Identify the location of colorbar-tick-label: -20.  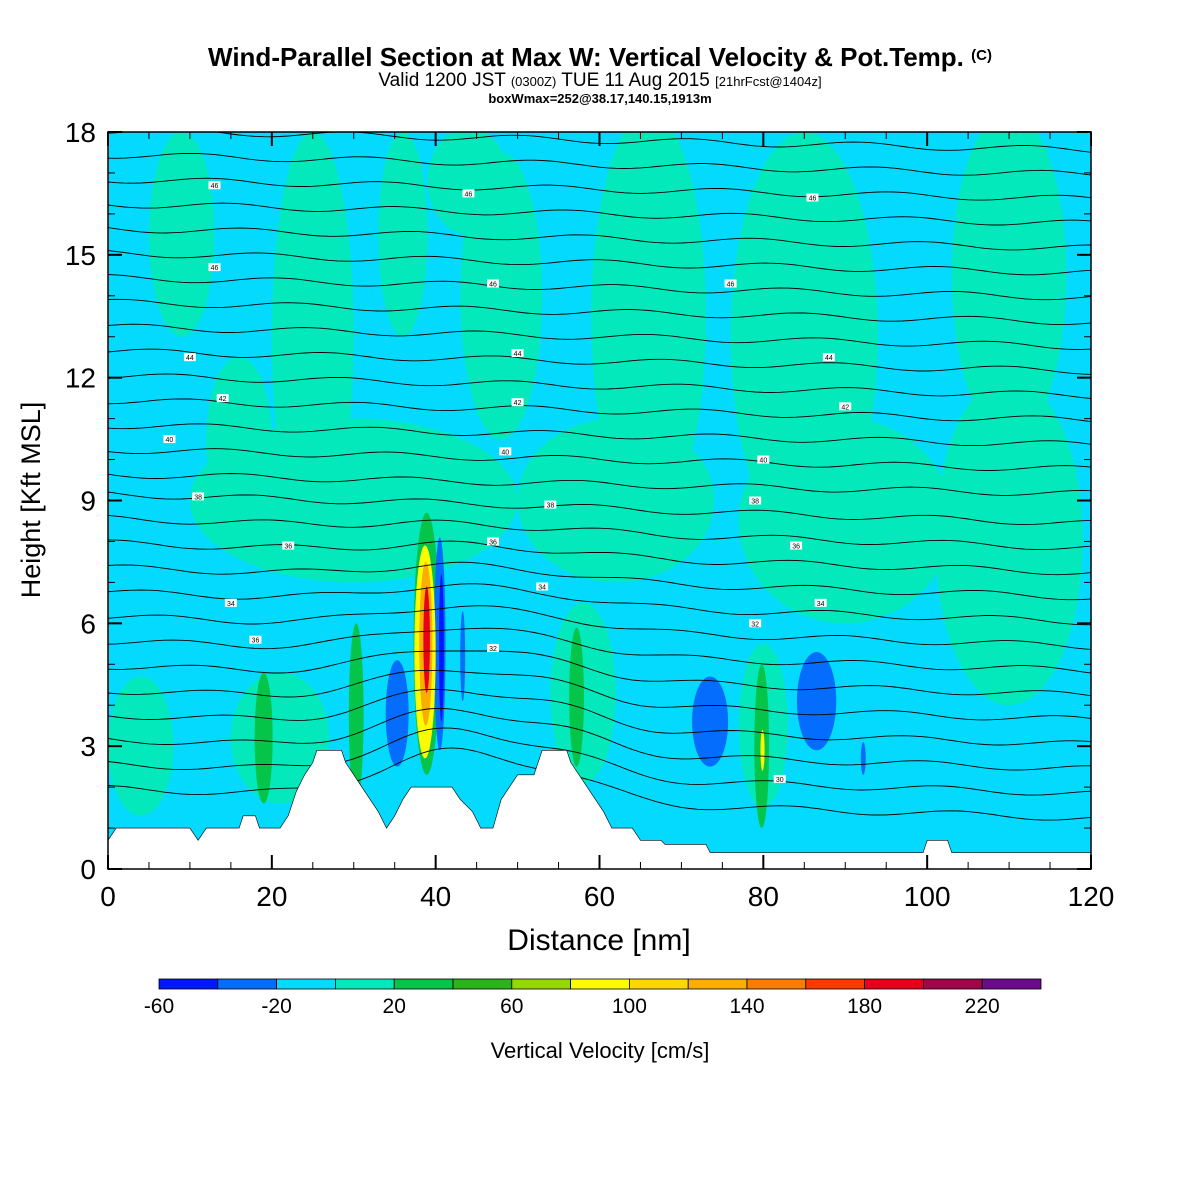
(276, 1006).